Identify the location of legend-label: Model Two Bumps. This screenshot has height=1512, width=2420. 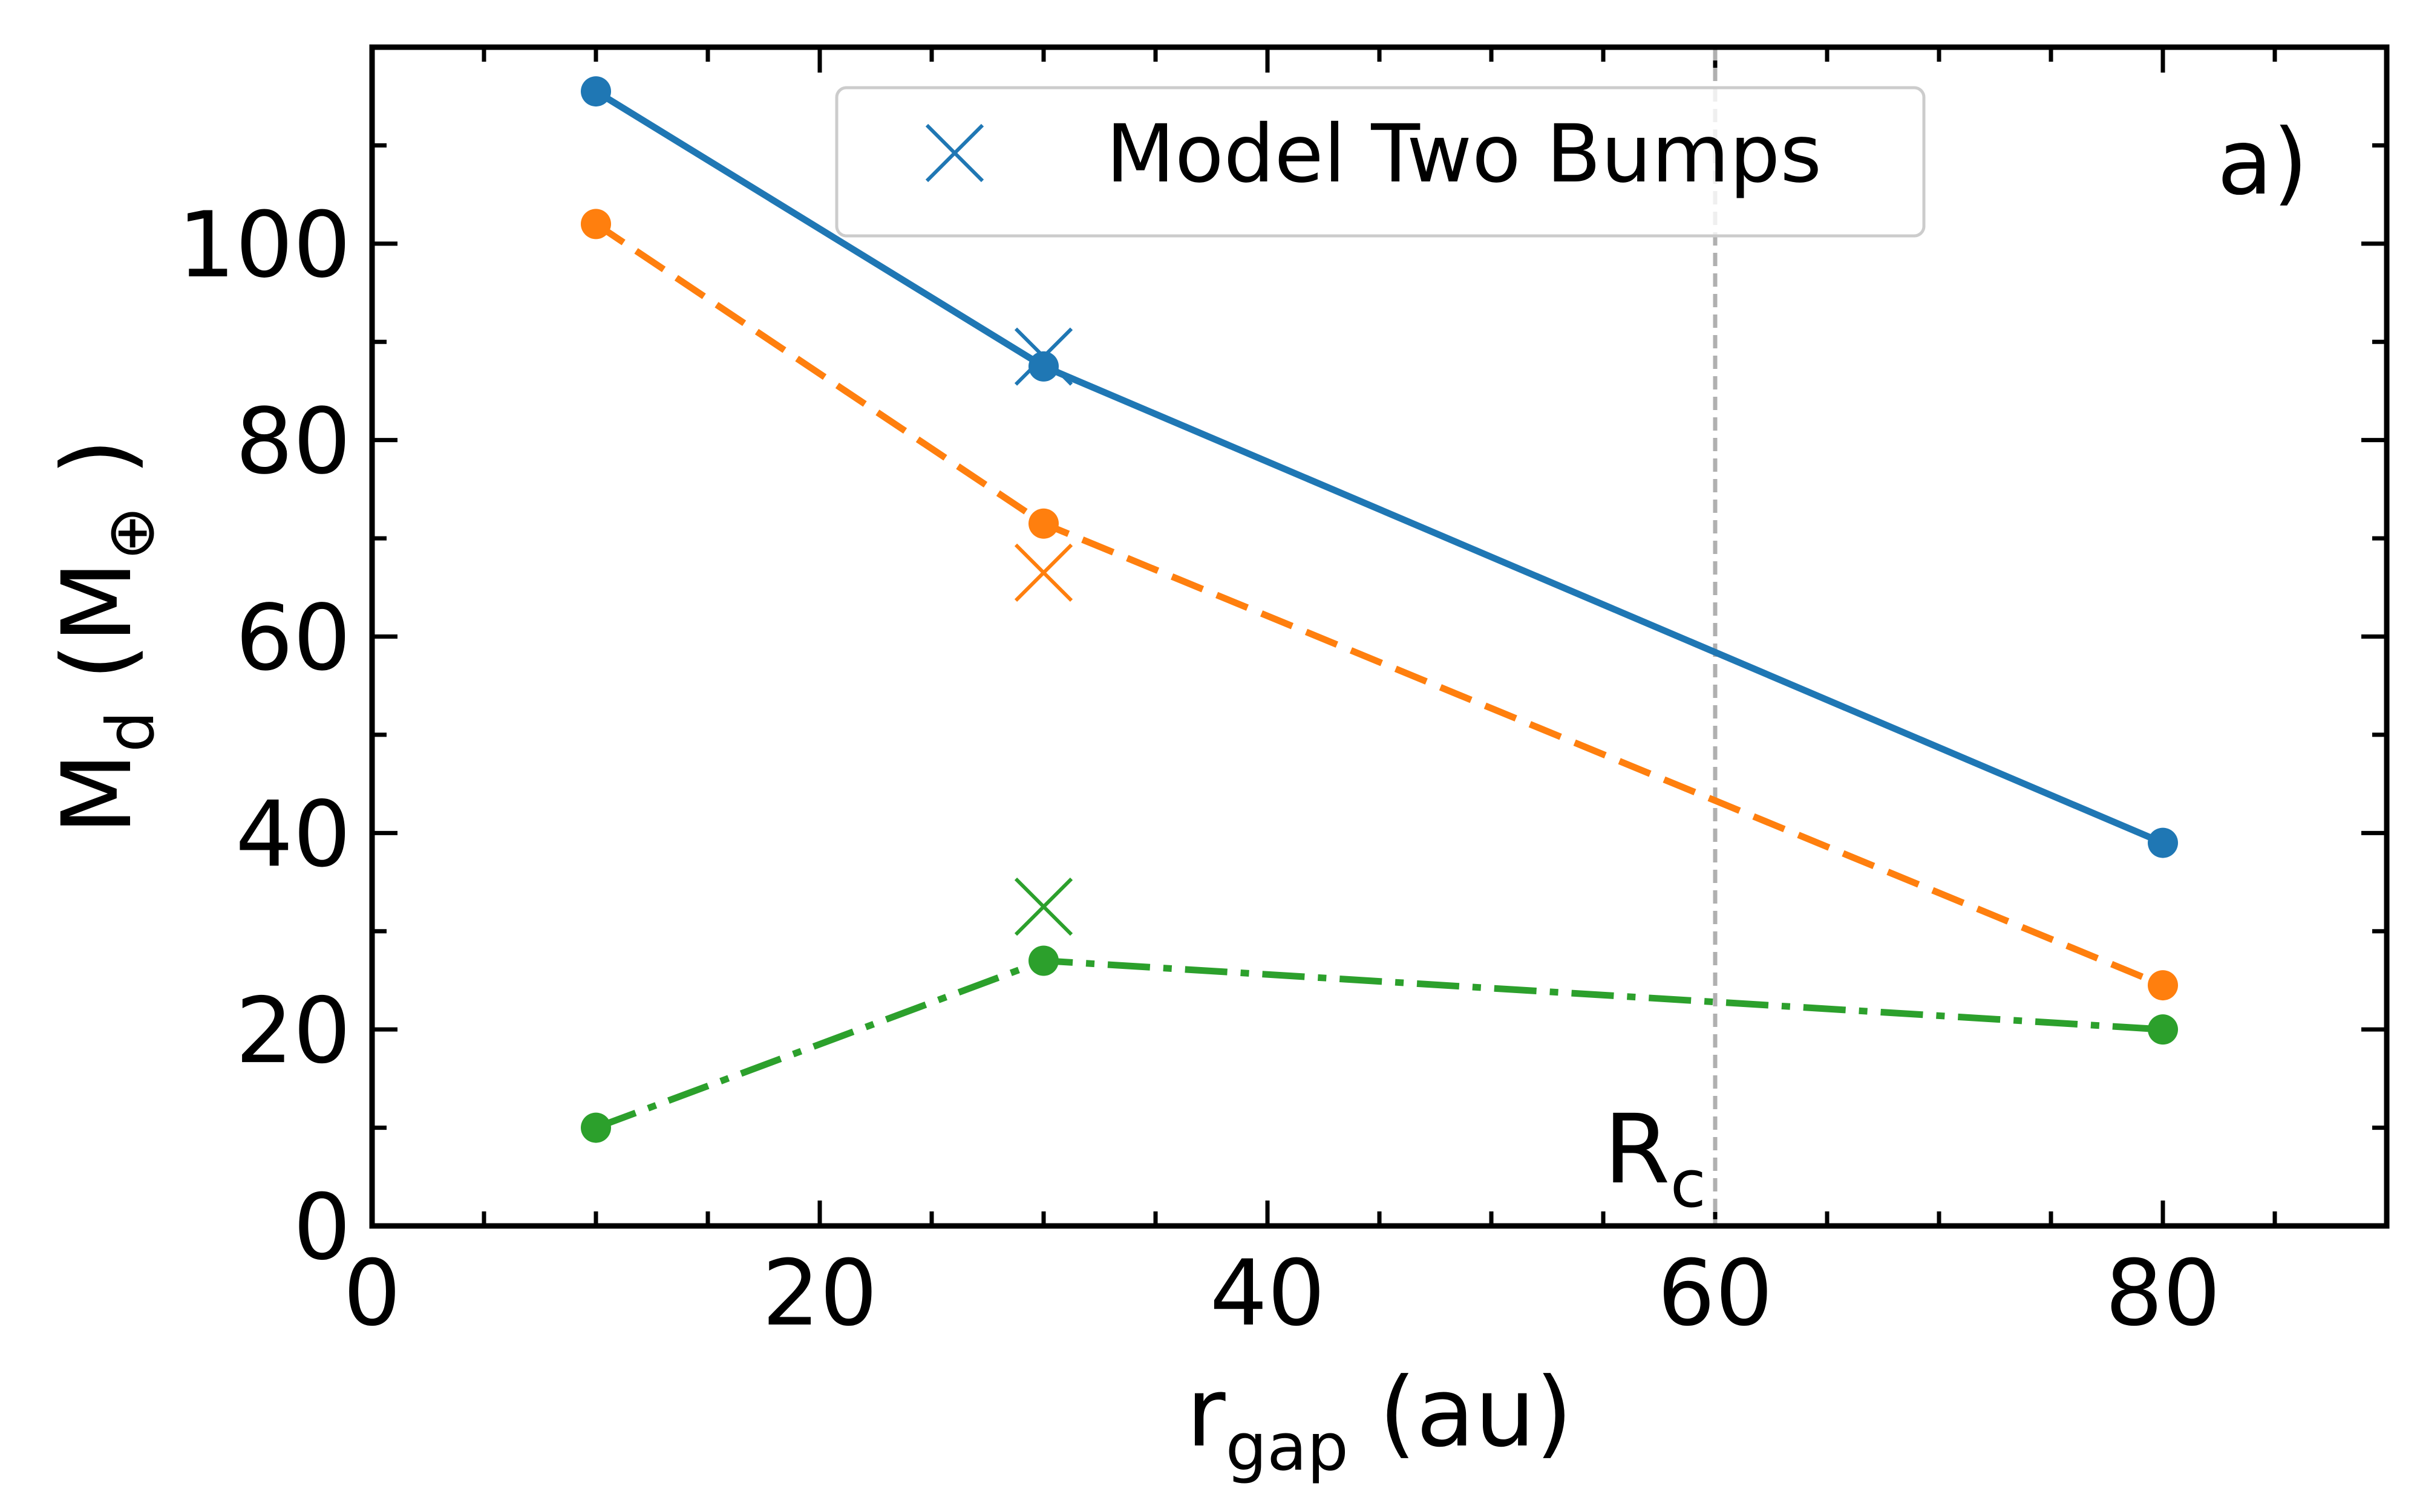
(1464, 154).